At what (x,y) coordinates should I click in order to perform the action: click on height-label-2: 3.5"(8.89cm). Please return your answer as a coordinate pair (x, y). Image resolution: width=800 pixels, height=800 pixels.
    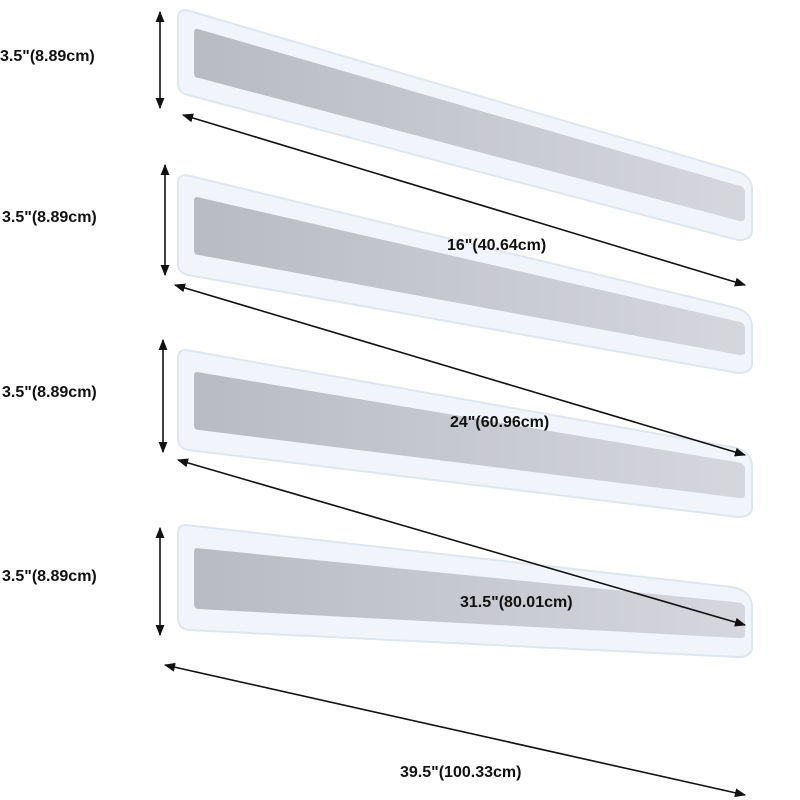
    Looking at the image, I should click on (49, 217).